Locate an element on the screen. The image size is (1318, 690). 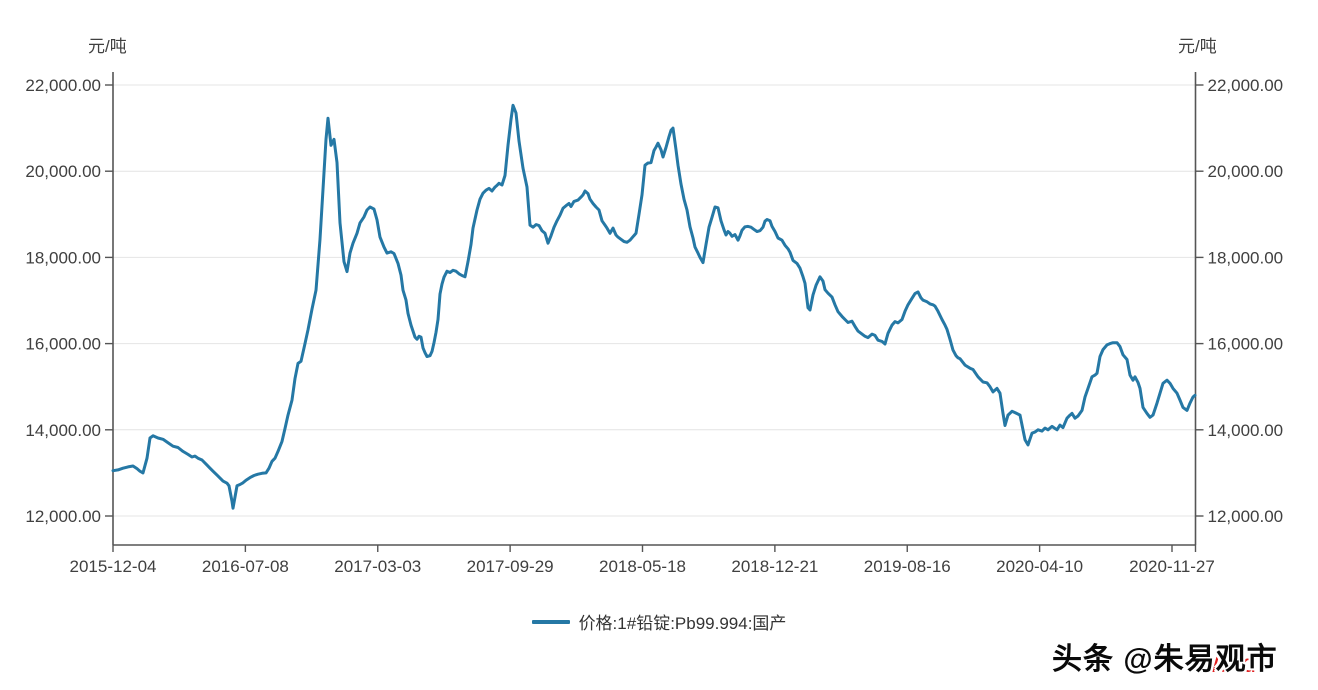
y-axis-unit-left: 元/吨 is located at coordinates (107, 46).